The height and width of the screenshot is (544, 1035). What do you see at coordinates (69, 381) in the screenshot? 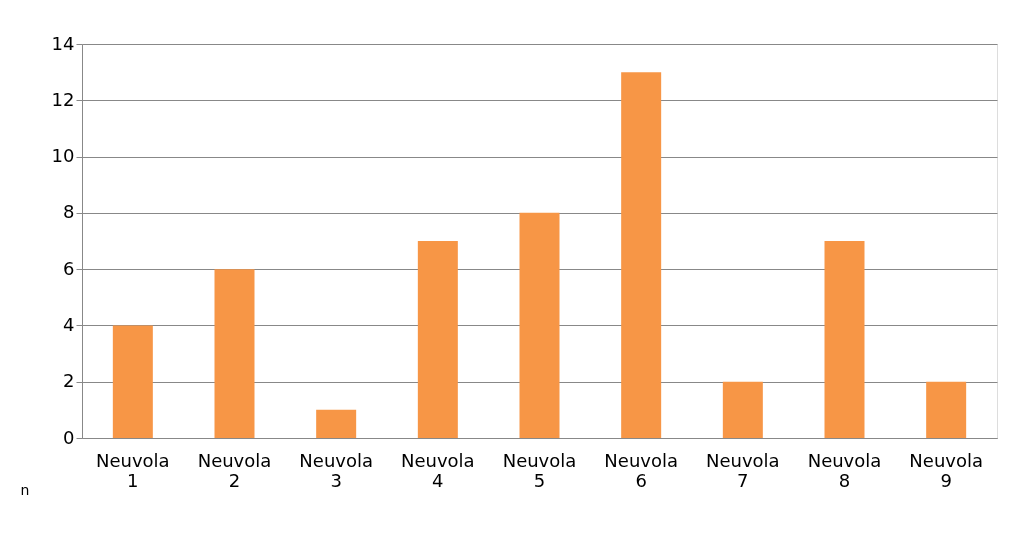
I see `y-tick-label: 2` at bounding box center [69, 381].